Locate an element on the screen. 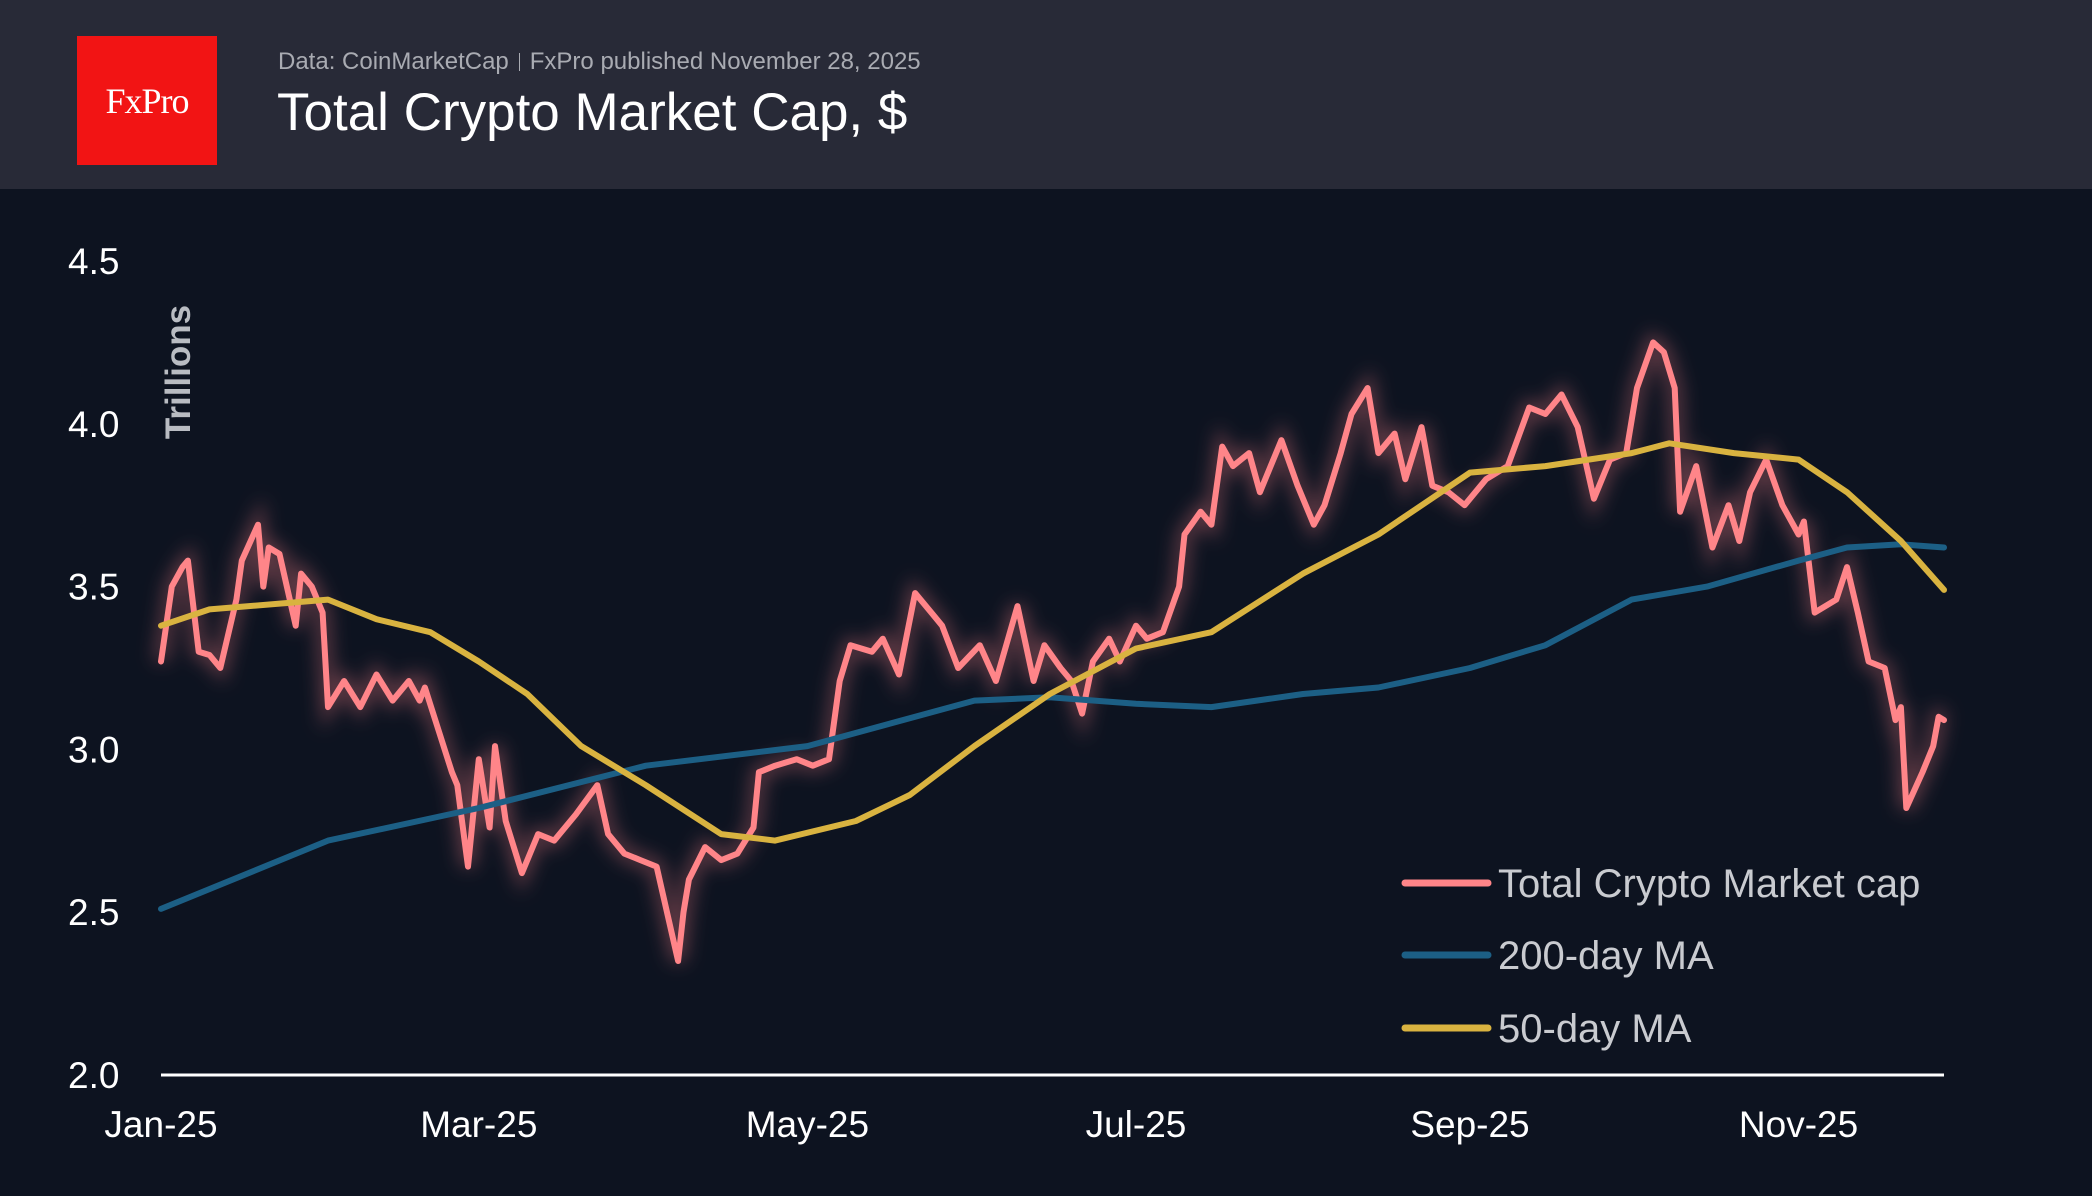 Image resolution: width=2092 pixels, height=1196 pixels. x-tick-label: Mar-25 is located at coordinates (478, 1124).